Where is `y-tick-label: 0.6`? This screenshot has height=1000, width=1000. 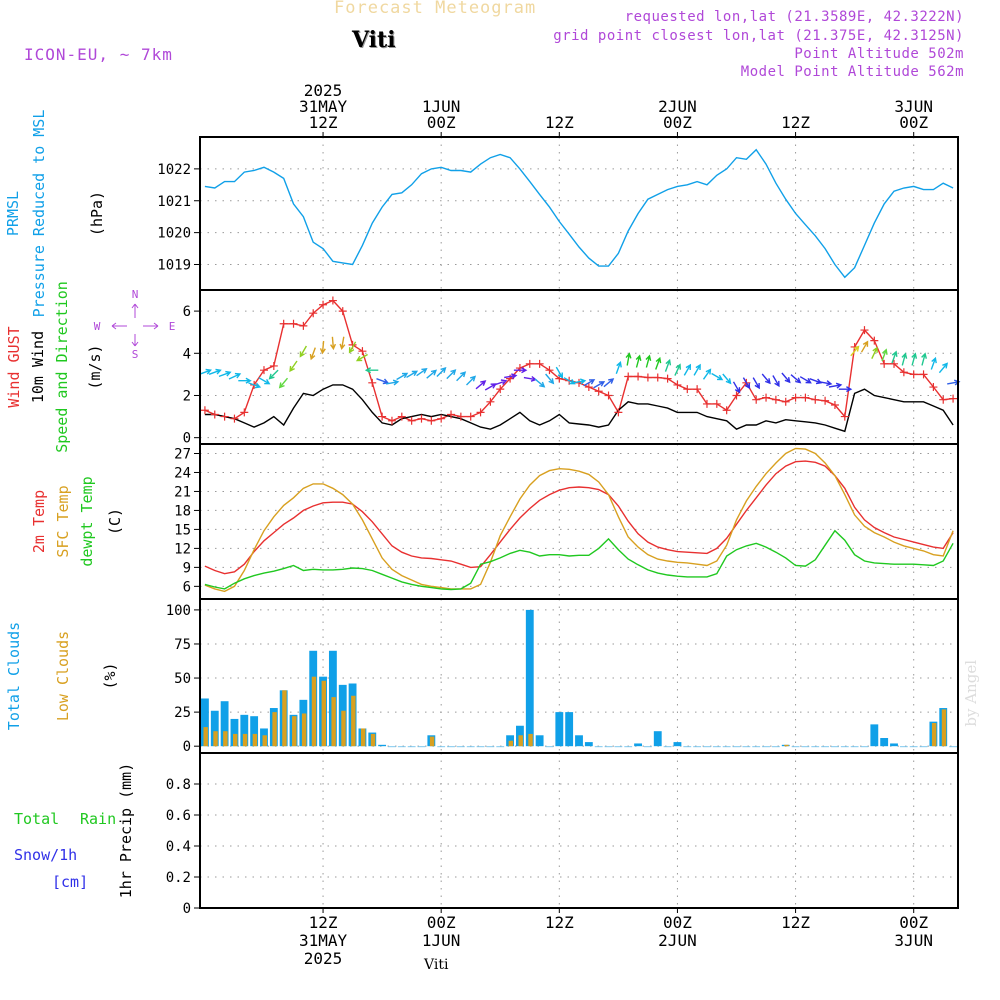
y-tick-label: 0.6 is located at coordinates (178, 816).